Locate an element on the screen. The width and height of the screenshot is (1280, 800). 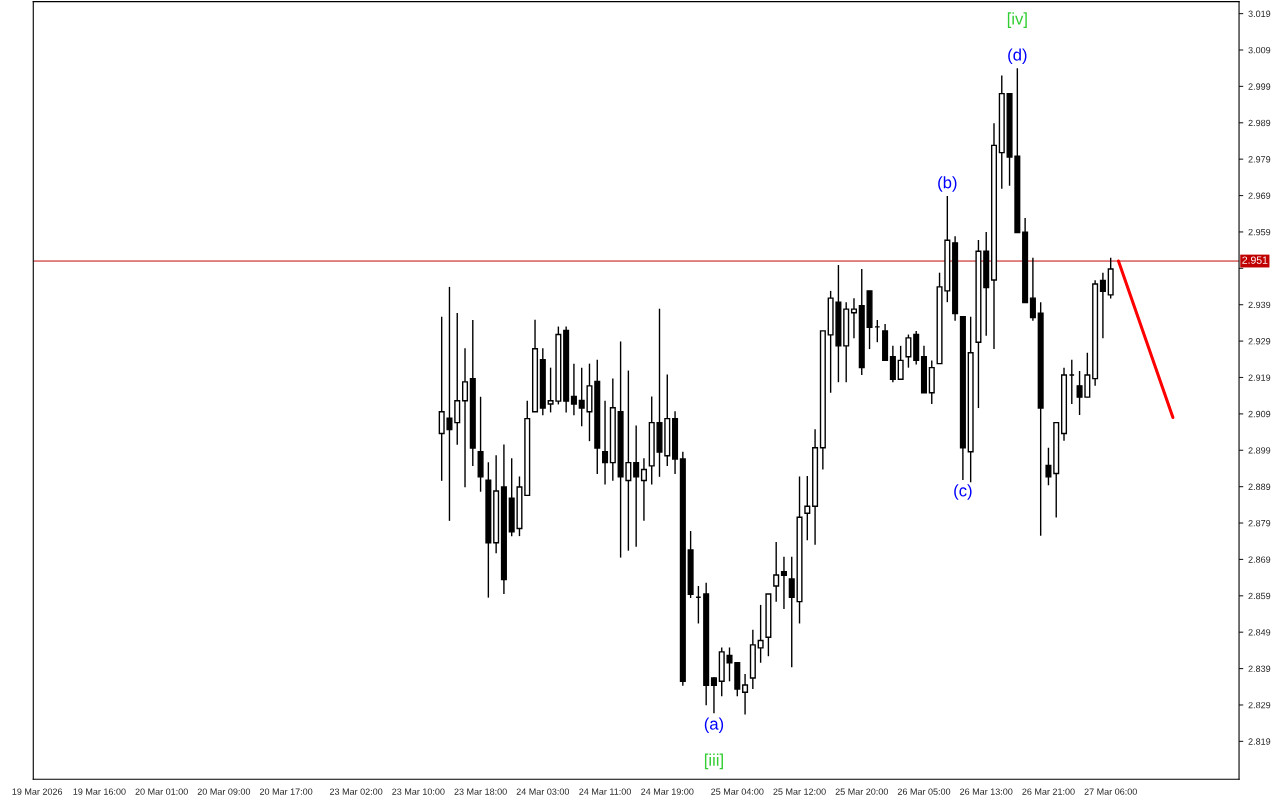
annotation: (d) is located at coordinates (1017, 56).